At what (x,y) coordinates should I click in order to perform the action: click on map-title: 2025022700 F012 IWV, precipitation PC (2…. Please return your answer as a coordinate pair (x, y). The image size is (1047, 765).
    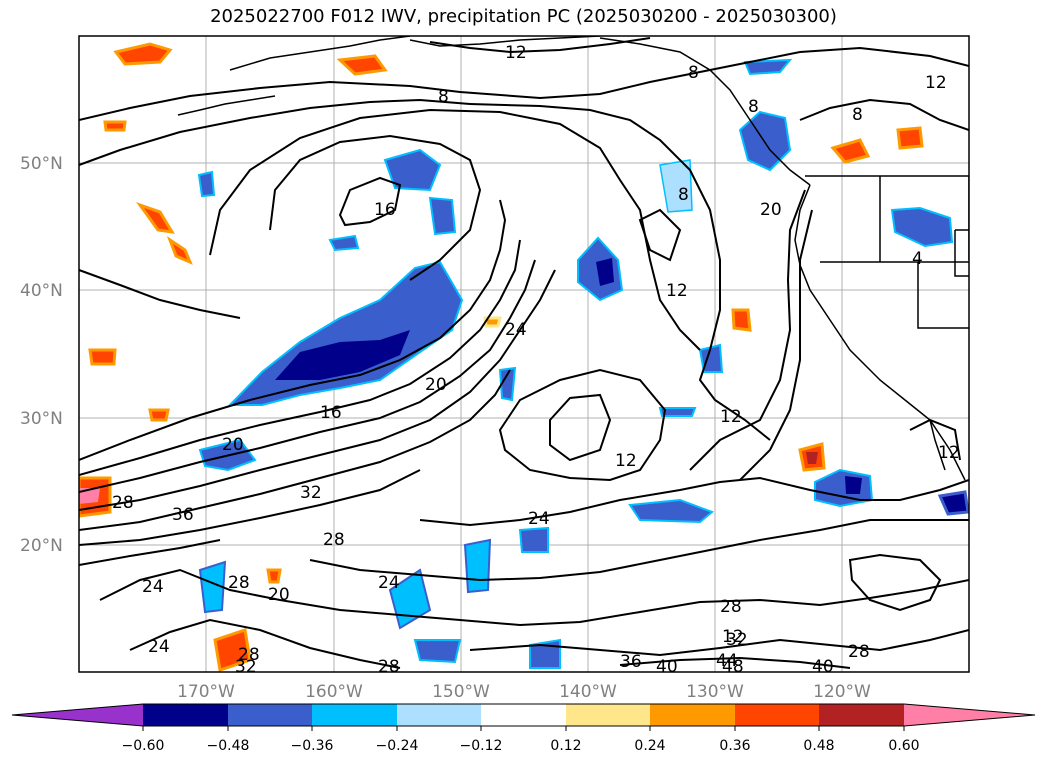
    Looking at the image, I should click on (523, 16).